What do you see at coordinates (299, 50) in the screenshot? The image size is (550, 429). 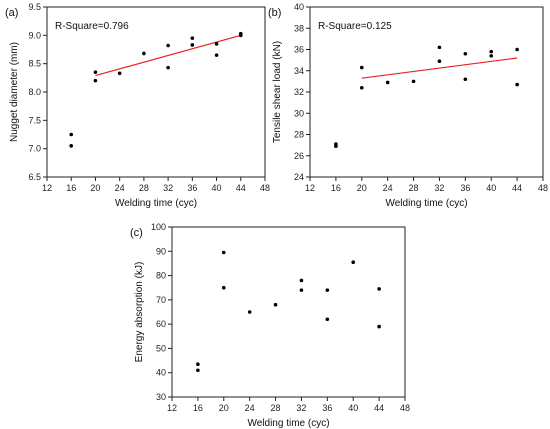 I see `y-tick-label: 36` at bounding box center [299, 50].